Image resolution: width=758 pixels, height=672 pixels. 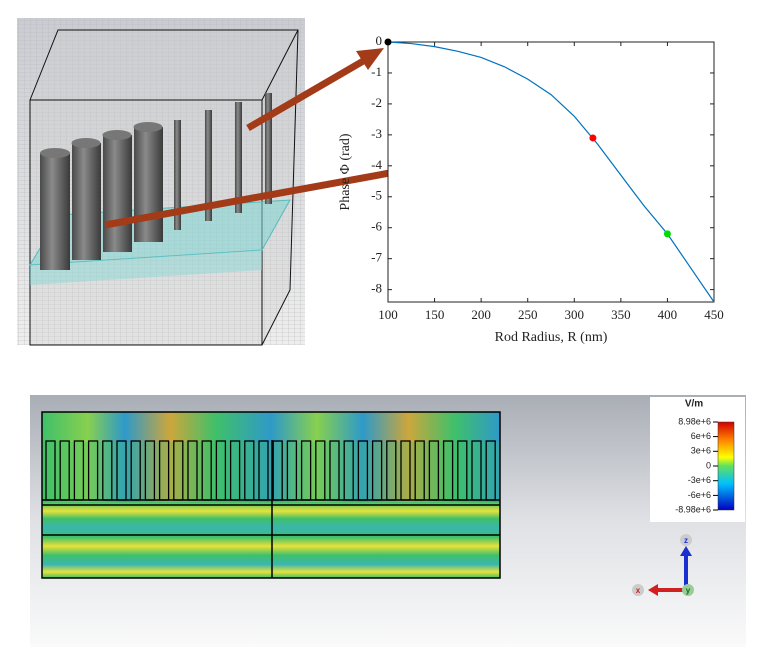 What do you see at coordinates (435, 314) in the screenshot?
I see `x-tick-label: 150` at bounding box center [435, 314].